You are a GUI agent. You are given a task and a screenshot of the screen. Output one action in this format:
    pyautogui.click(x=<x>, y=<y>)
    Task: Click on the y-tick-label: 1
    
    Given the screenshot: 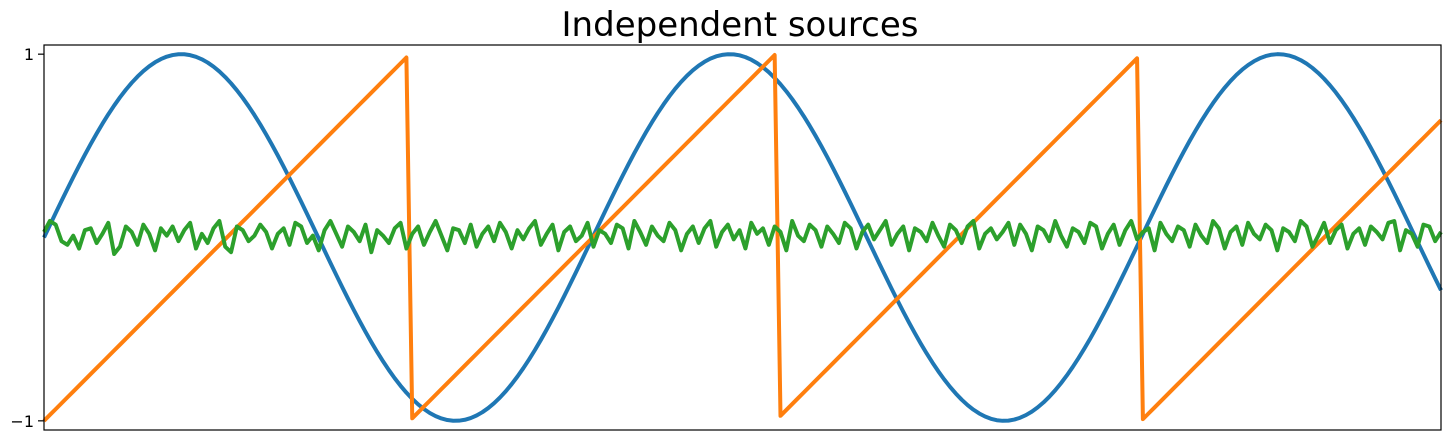 What is the action you would take?
    pyautogui.click(x=29, y=54)
    